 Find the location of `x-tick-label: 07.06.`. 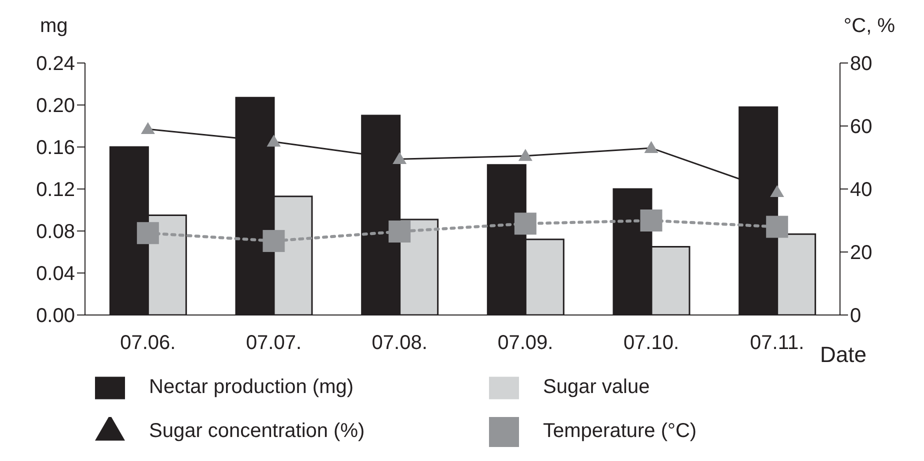

x-tick-label: 07.06. is located at coordinates (148, 343).